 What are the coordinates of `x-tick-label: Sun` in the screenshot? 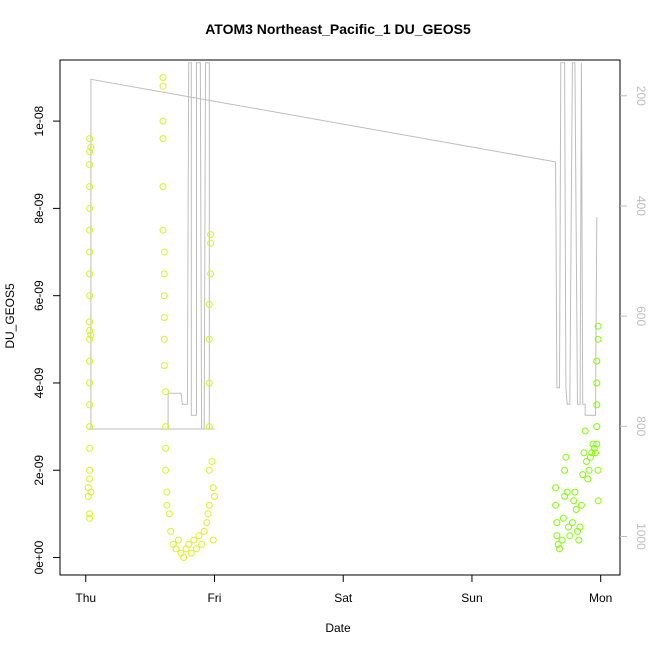 It's located at (471, 598).